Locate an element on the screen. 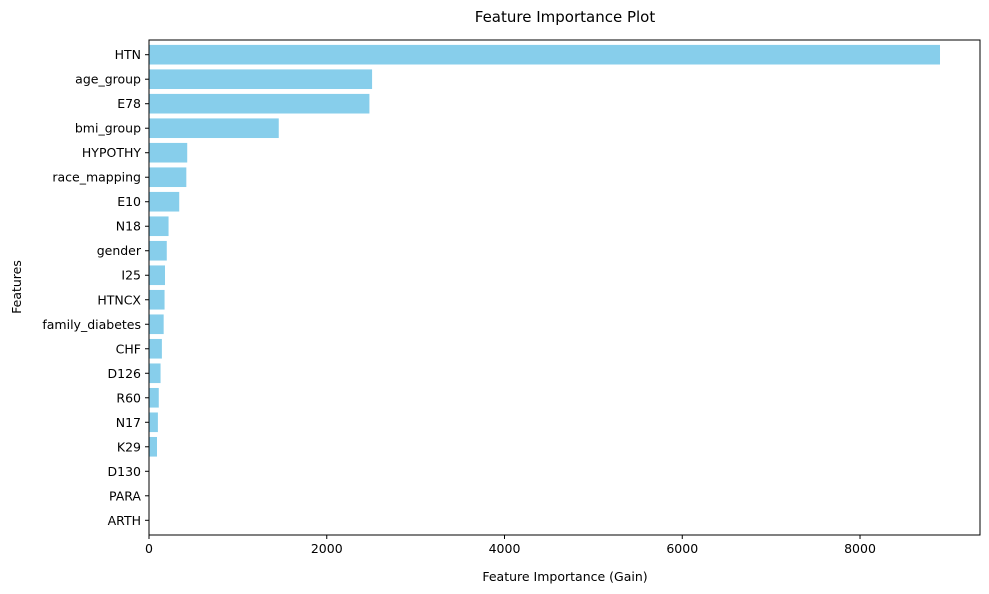 The image size is (989, 594). y-tick-label: D126 is located at coordinates (125, 373).